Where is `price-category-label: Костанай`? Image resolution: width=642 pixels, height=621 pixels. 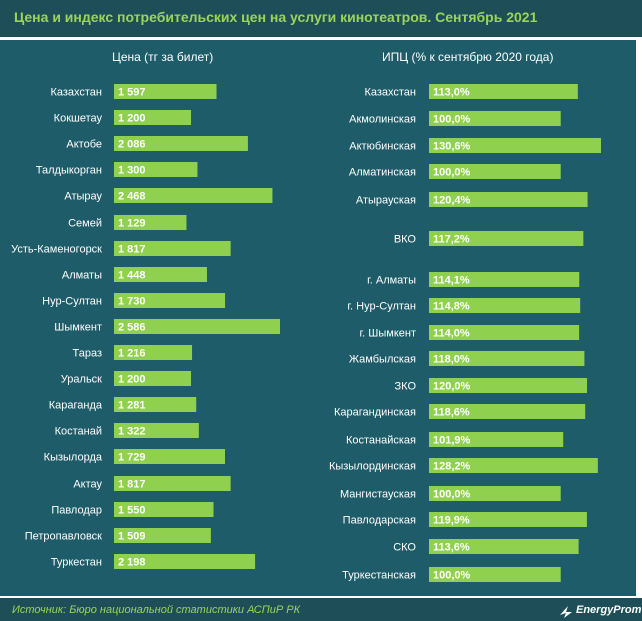
price-category-label: Костанай is located at coordinates (78, 432).